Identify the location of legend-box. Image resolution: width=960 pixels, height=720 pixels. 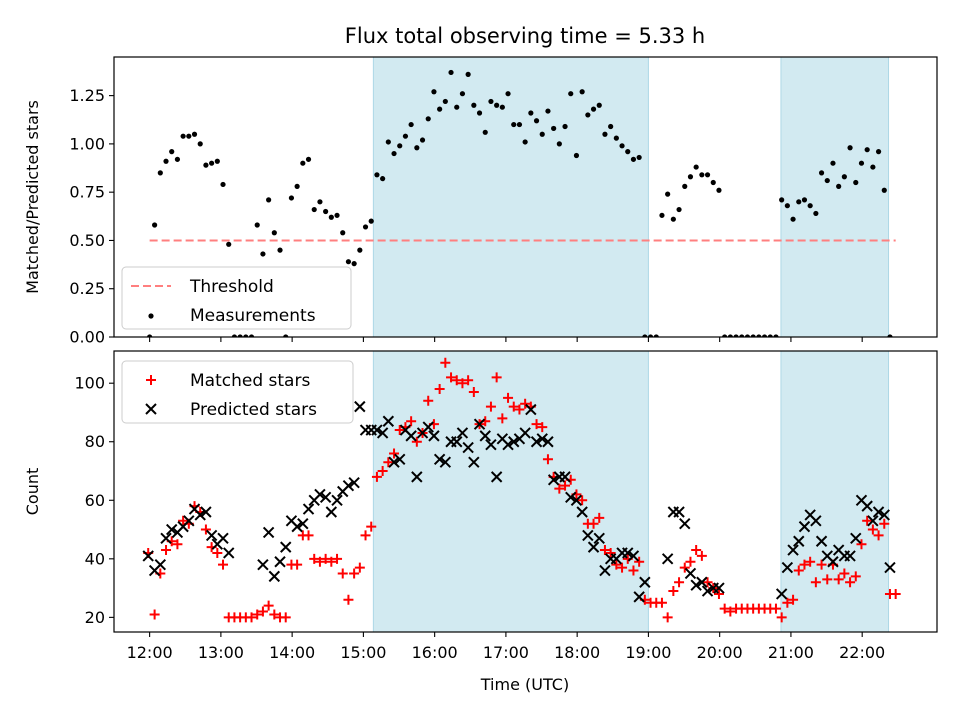
(237, 392).